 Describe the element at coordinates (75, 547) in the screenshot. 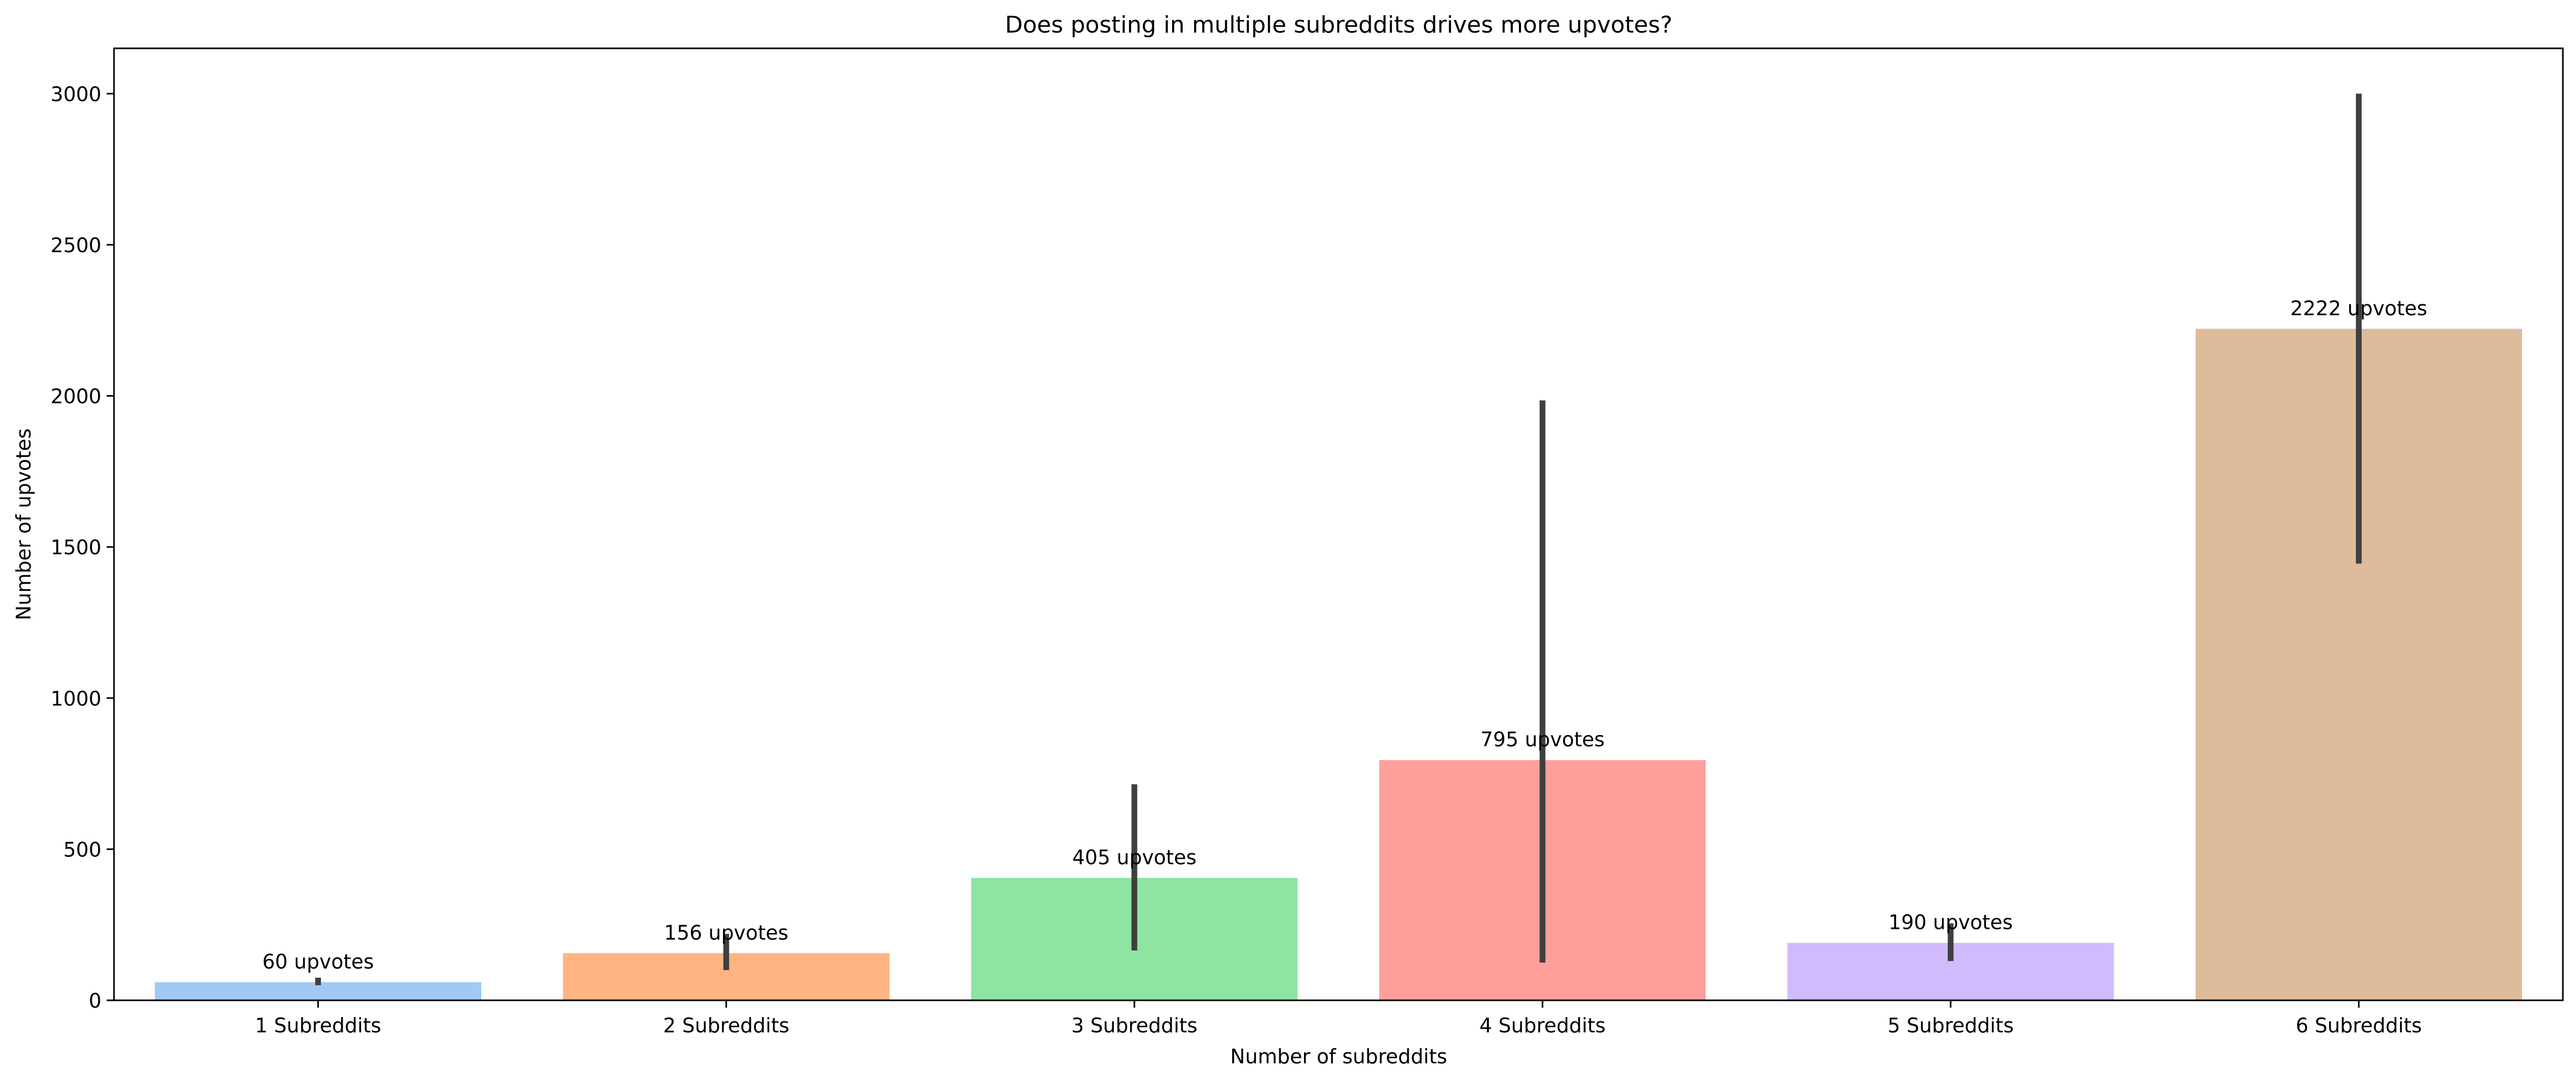

I see `y-tick-label-3: 1500` at that location.